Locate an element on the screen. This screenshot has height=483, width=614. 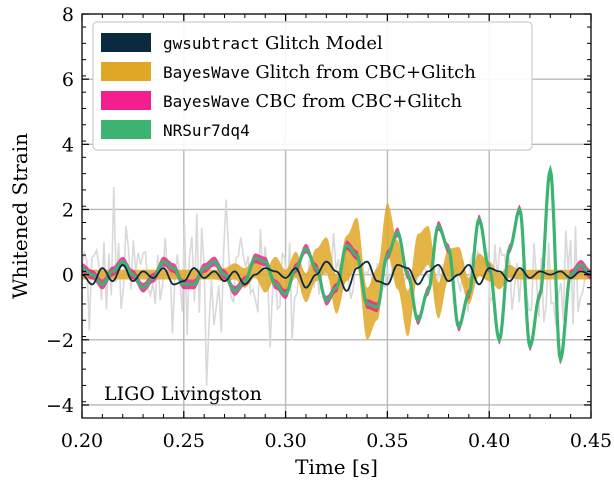
detector-annotation: LIGO Livingston is located at coordinates (183, 394).